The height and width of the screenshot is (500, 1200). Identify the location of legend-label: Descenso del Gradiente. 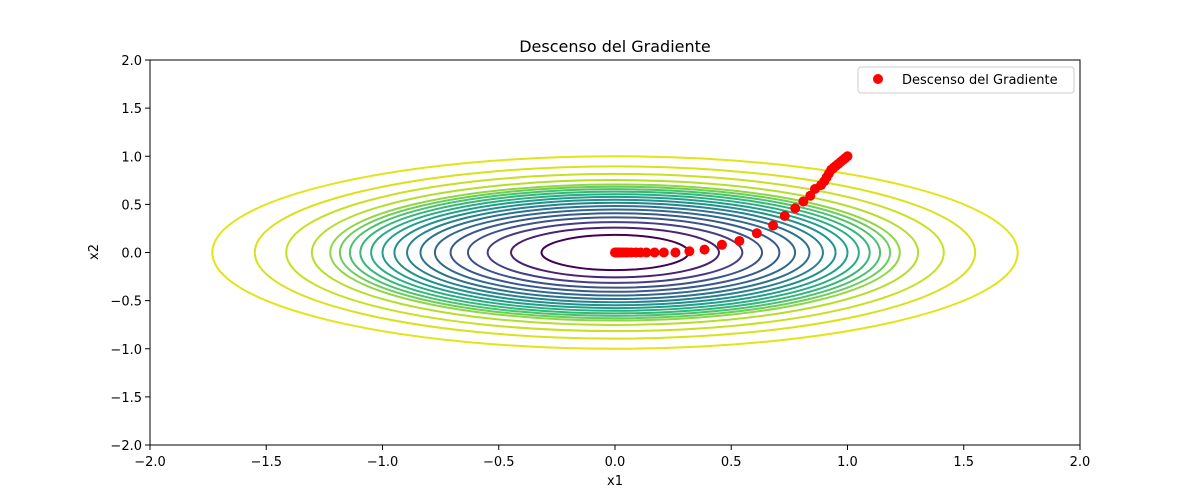
(980, 80).